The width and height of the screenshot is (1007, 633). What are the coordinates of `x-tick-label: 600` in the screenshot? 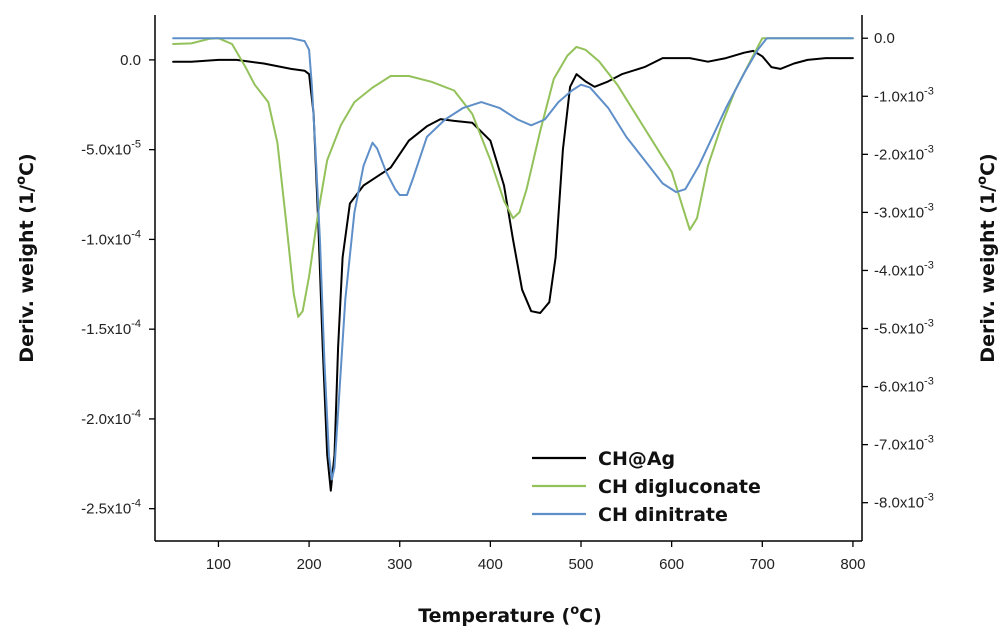 It's located at (671, 564).